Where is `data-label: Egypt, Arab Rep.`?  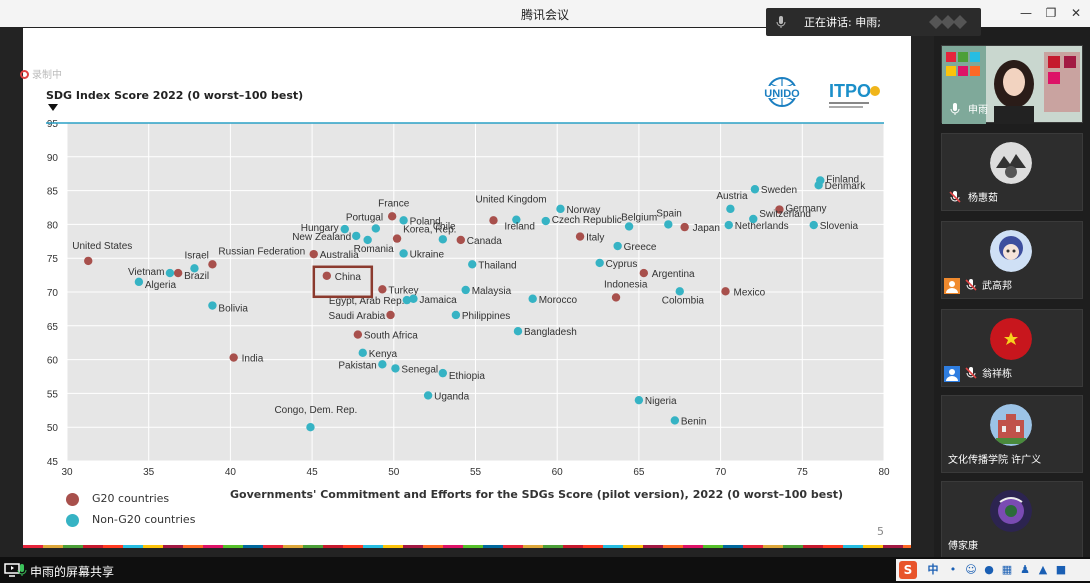
data-label: Egypt, Arab Rep. is located at coordinates (367, 301).